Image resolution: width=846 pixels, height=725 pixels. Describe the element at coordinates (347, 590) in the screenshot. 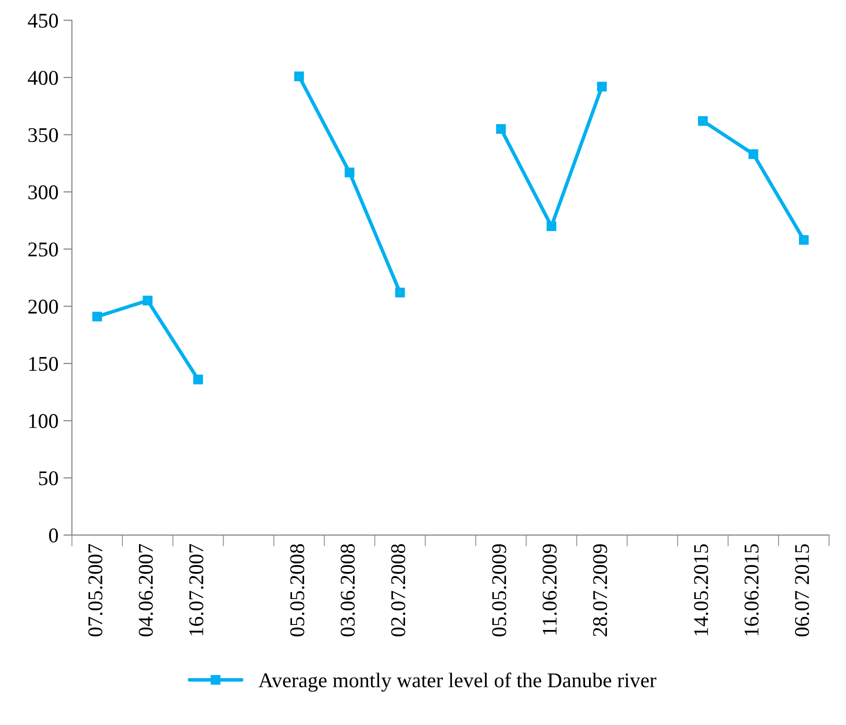

I see `x-tick-label: 03.06.2008` at that location.